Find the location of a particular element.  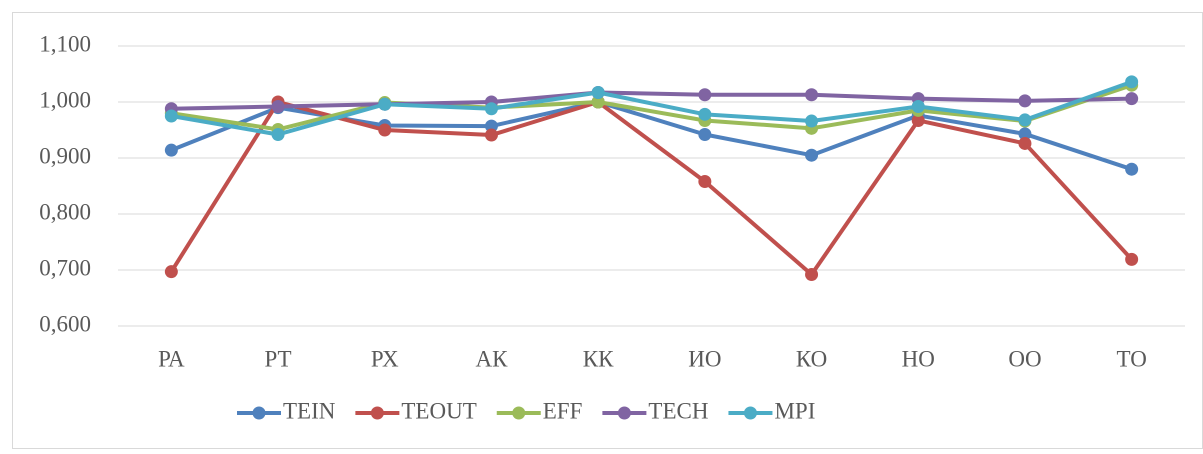

x-tick-label: РА is located at coordinates (171, 358).